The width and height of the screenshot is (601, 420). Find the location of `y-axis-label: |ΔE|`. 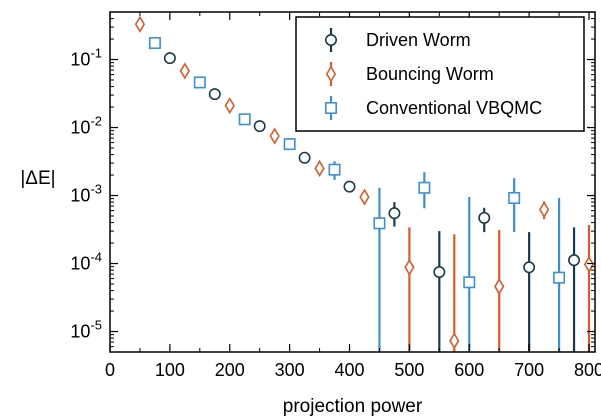

y-axis-label: |ΔE| is located at coordinates (37, 178).